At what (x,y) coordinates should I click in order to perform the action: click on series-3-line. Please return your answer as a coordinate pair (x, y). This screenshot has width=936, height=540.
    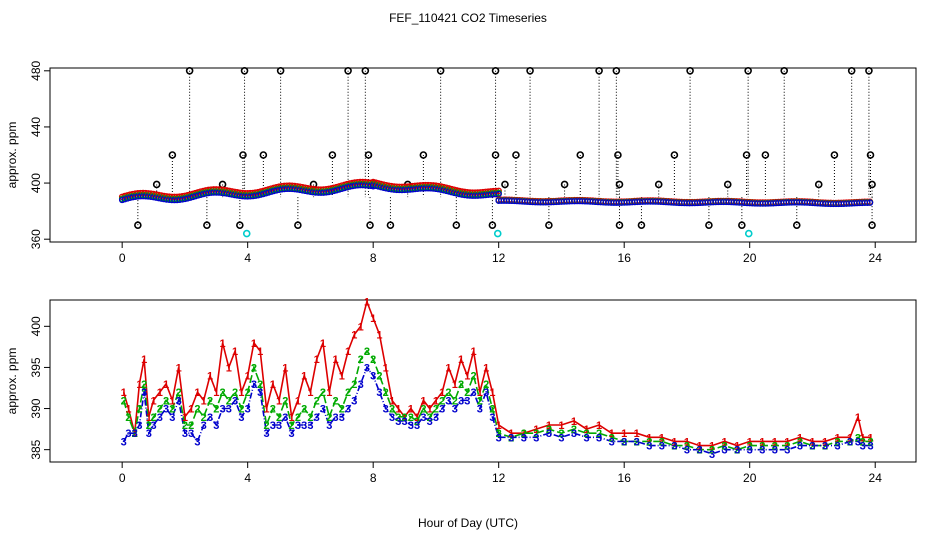
    Looking at the image, I should click on (497, 410).